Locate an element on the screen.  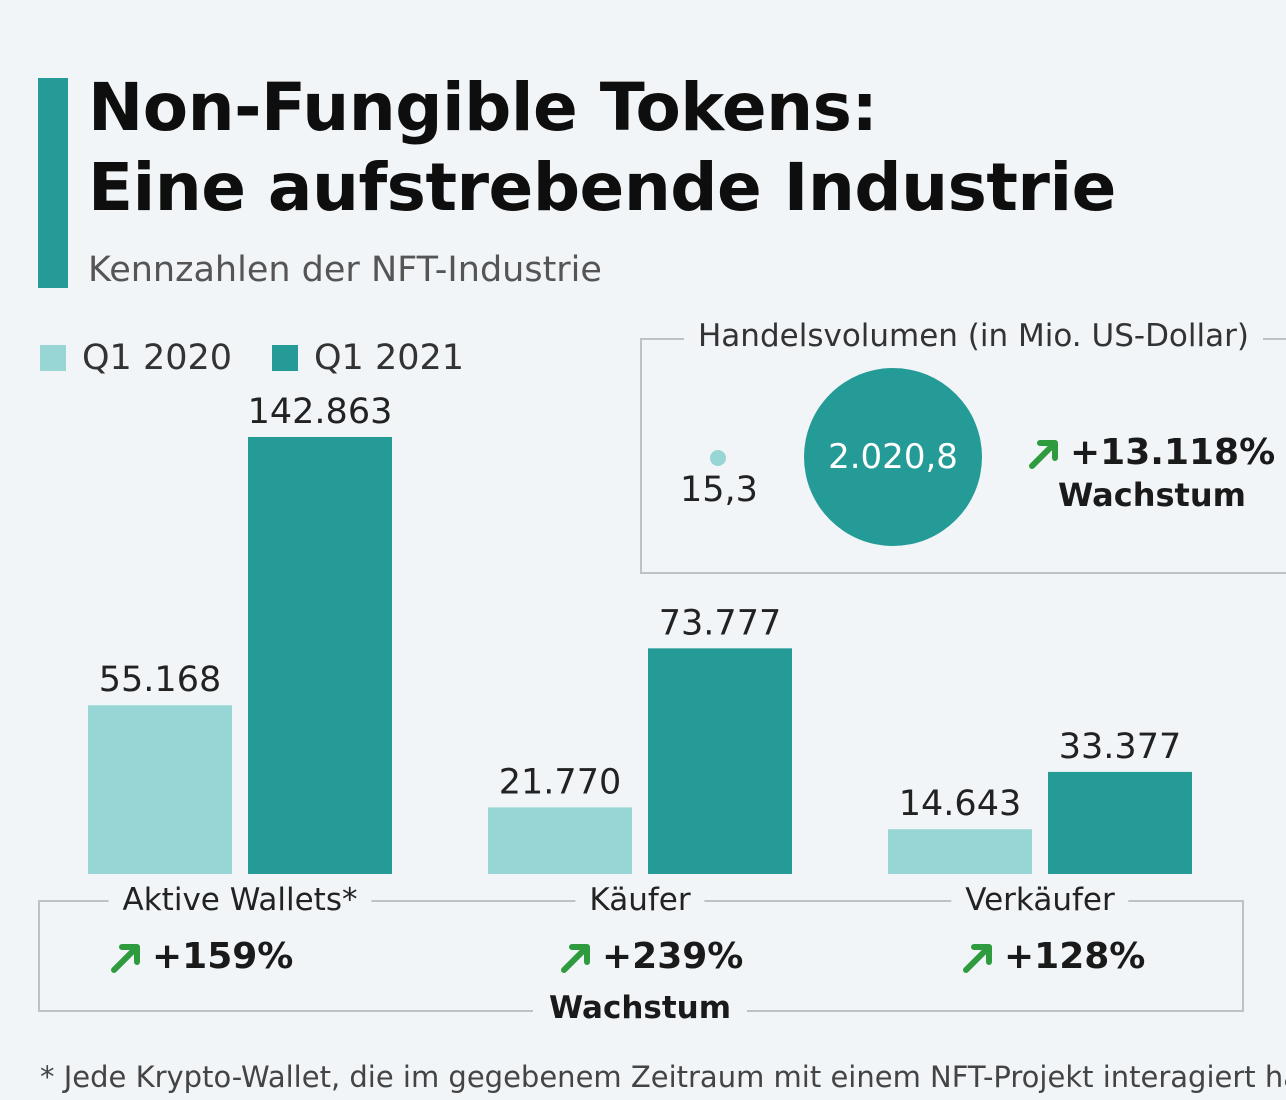
volume-q1-2021-circle: 2.020,8 is located at coordinates (893, 457).